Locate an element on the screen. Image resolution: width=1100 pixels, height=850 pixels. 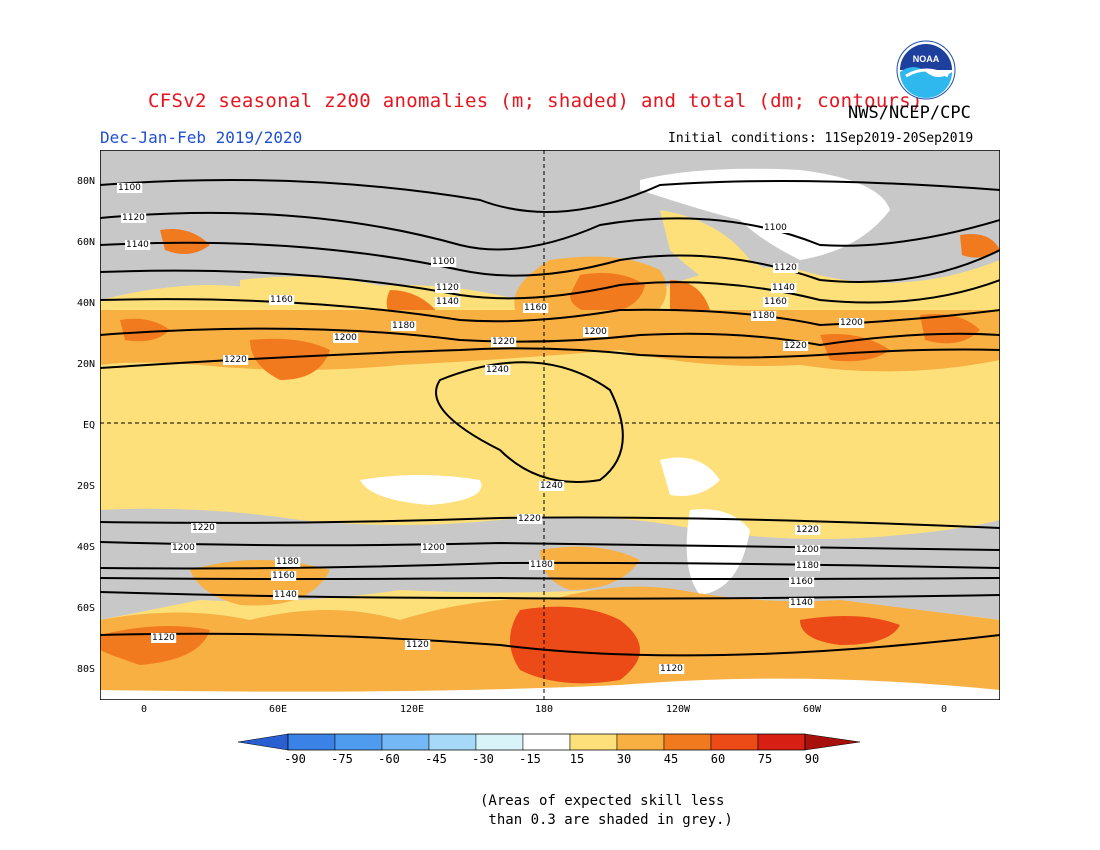
colorbar-tick: -45 is located at coordinates (436, 759).